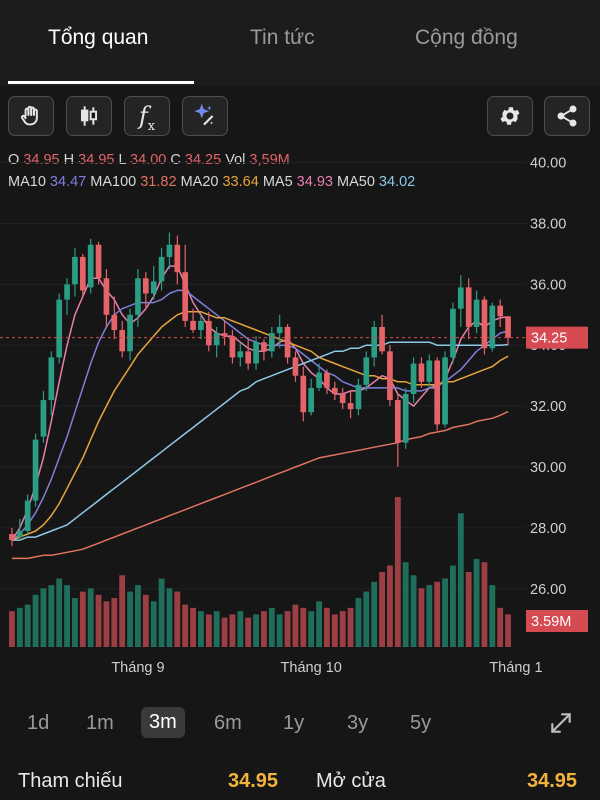 This screenshot has height=800, width=600. I want to click on share-button, so click(567, 116).